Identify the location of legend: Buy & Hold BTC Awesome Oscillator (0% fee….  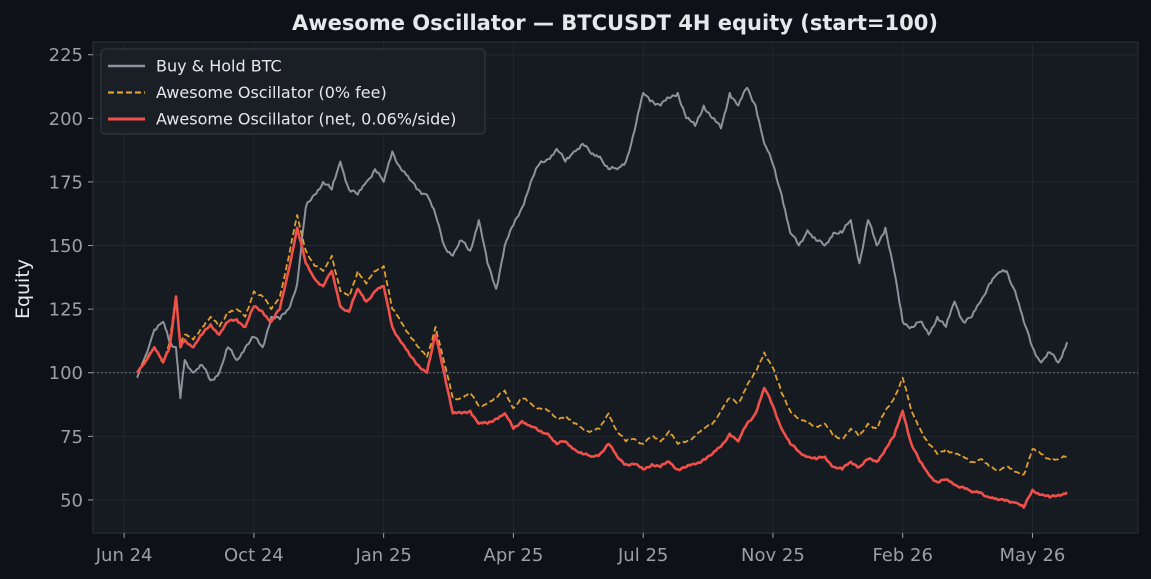
(293, 91).